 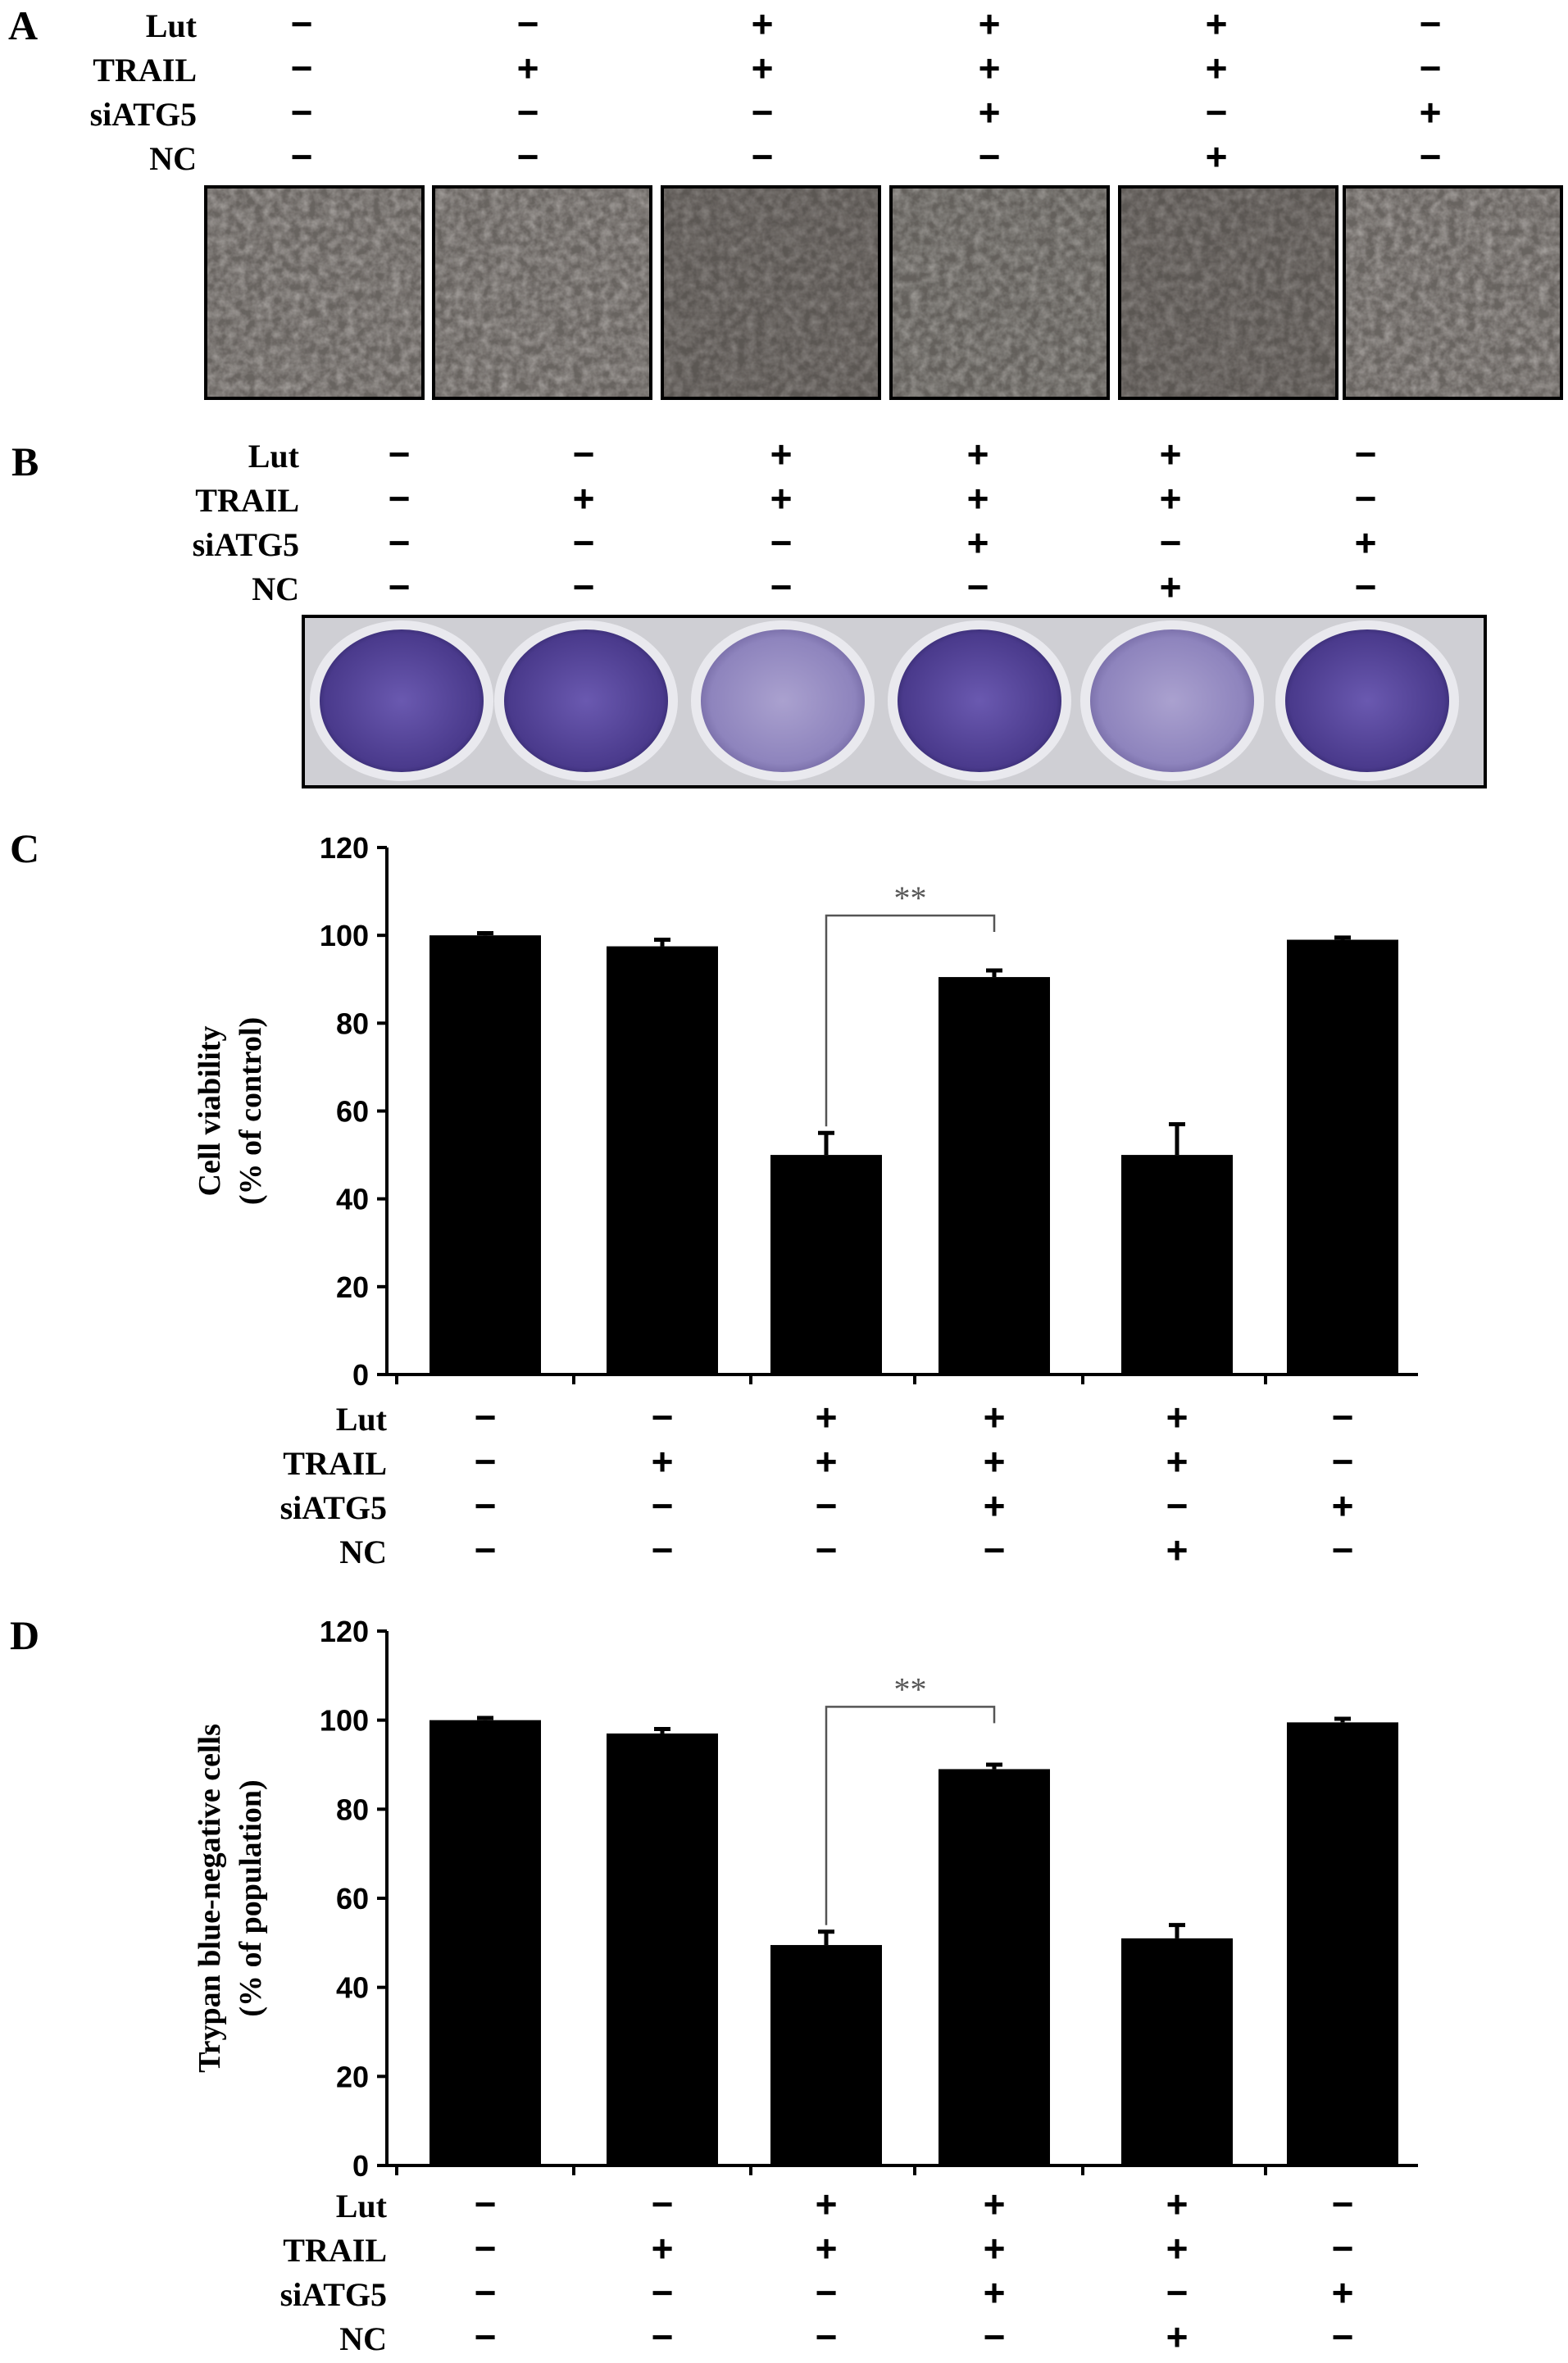 What do you see at coordinates (352, 1988) in the screenshot?
I see `y-tick-label-d-40: 40` at bounding box center [352, 1988].